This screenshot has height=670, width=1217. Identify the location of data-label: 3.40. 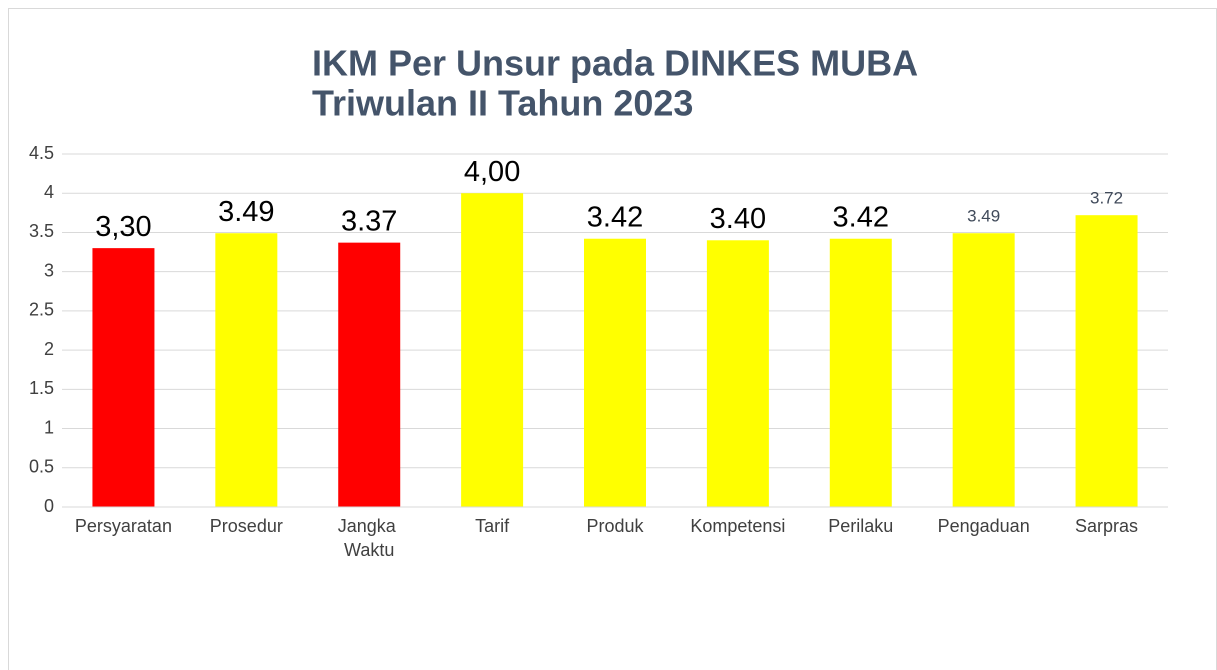
(738, 219).